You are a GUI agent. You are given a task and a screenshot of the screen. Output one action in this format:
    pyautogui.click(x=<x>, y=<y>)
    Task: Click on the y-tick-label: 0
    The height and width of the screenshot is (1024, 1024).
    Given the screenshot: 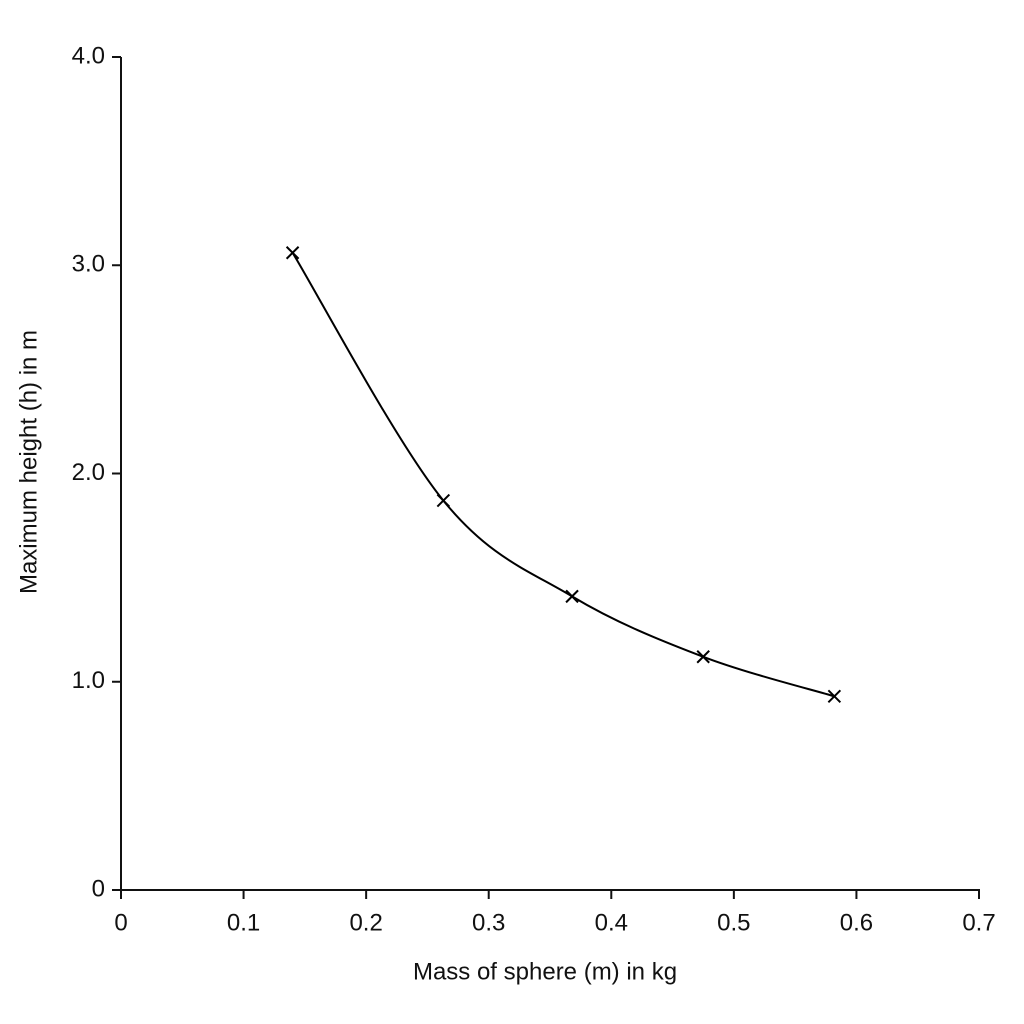 What is the action you would take?
    pyautogui.click(x=98, y=888)
    